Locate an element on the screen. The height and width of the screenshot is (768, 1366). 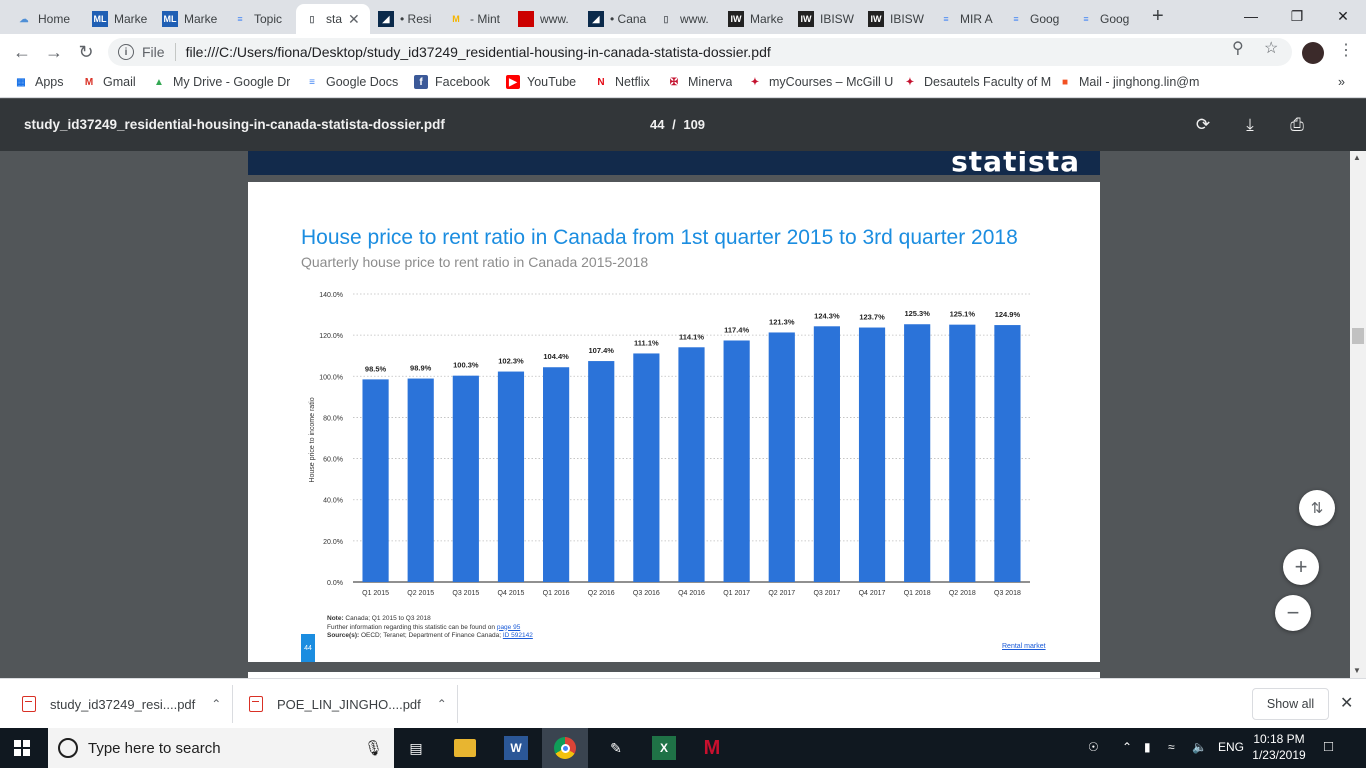
browser-tab: ▯ sta ✕ is located at coordinates (333, 19).